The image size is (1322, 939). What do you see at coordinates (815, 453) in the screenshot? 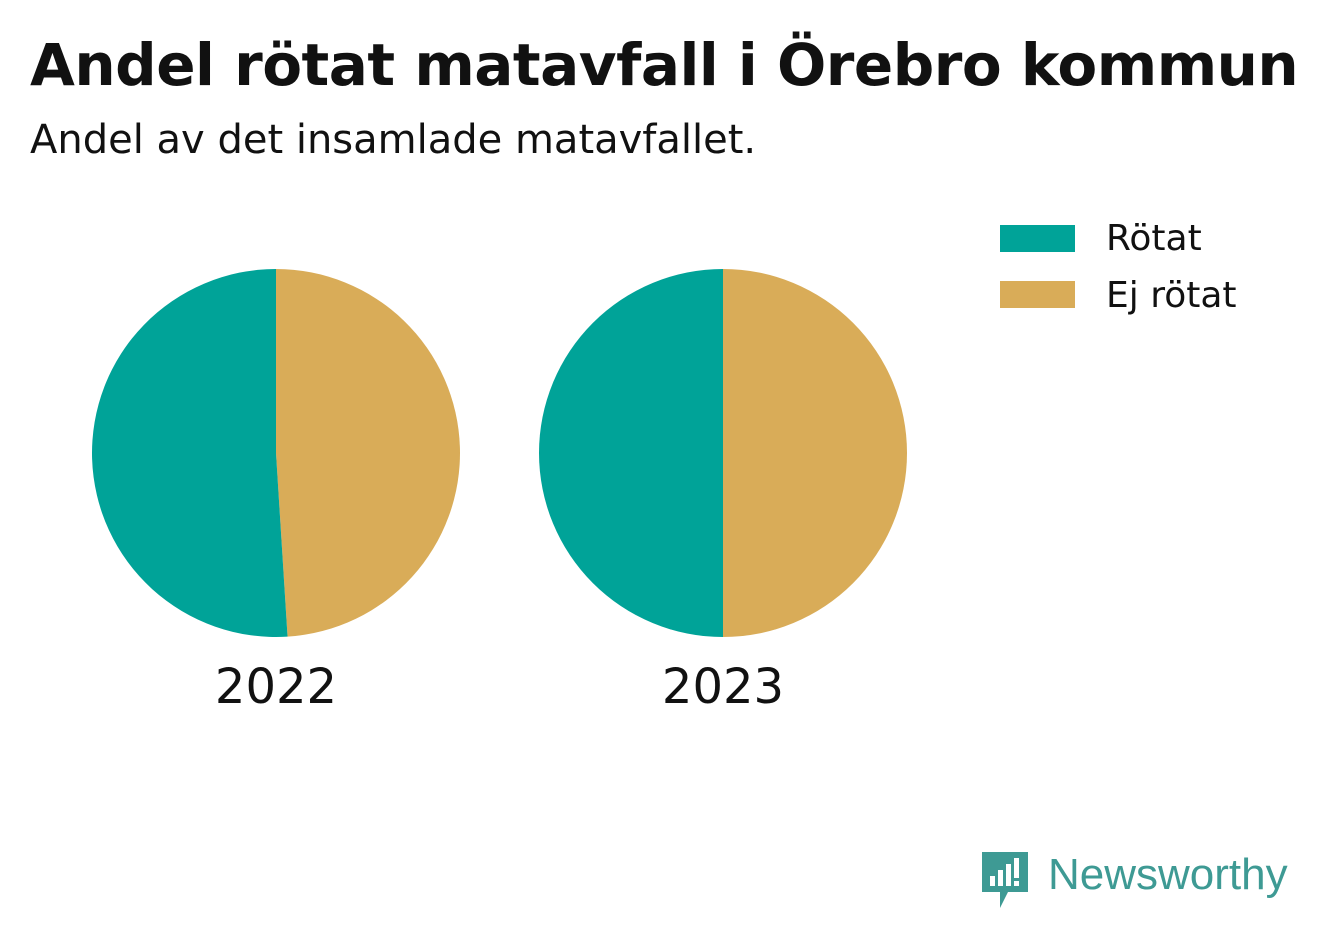
I see `pie-slice-2023-ej-rotat` at bounding box center [815, 453].